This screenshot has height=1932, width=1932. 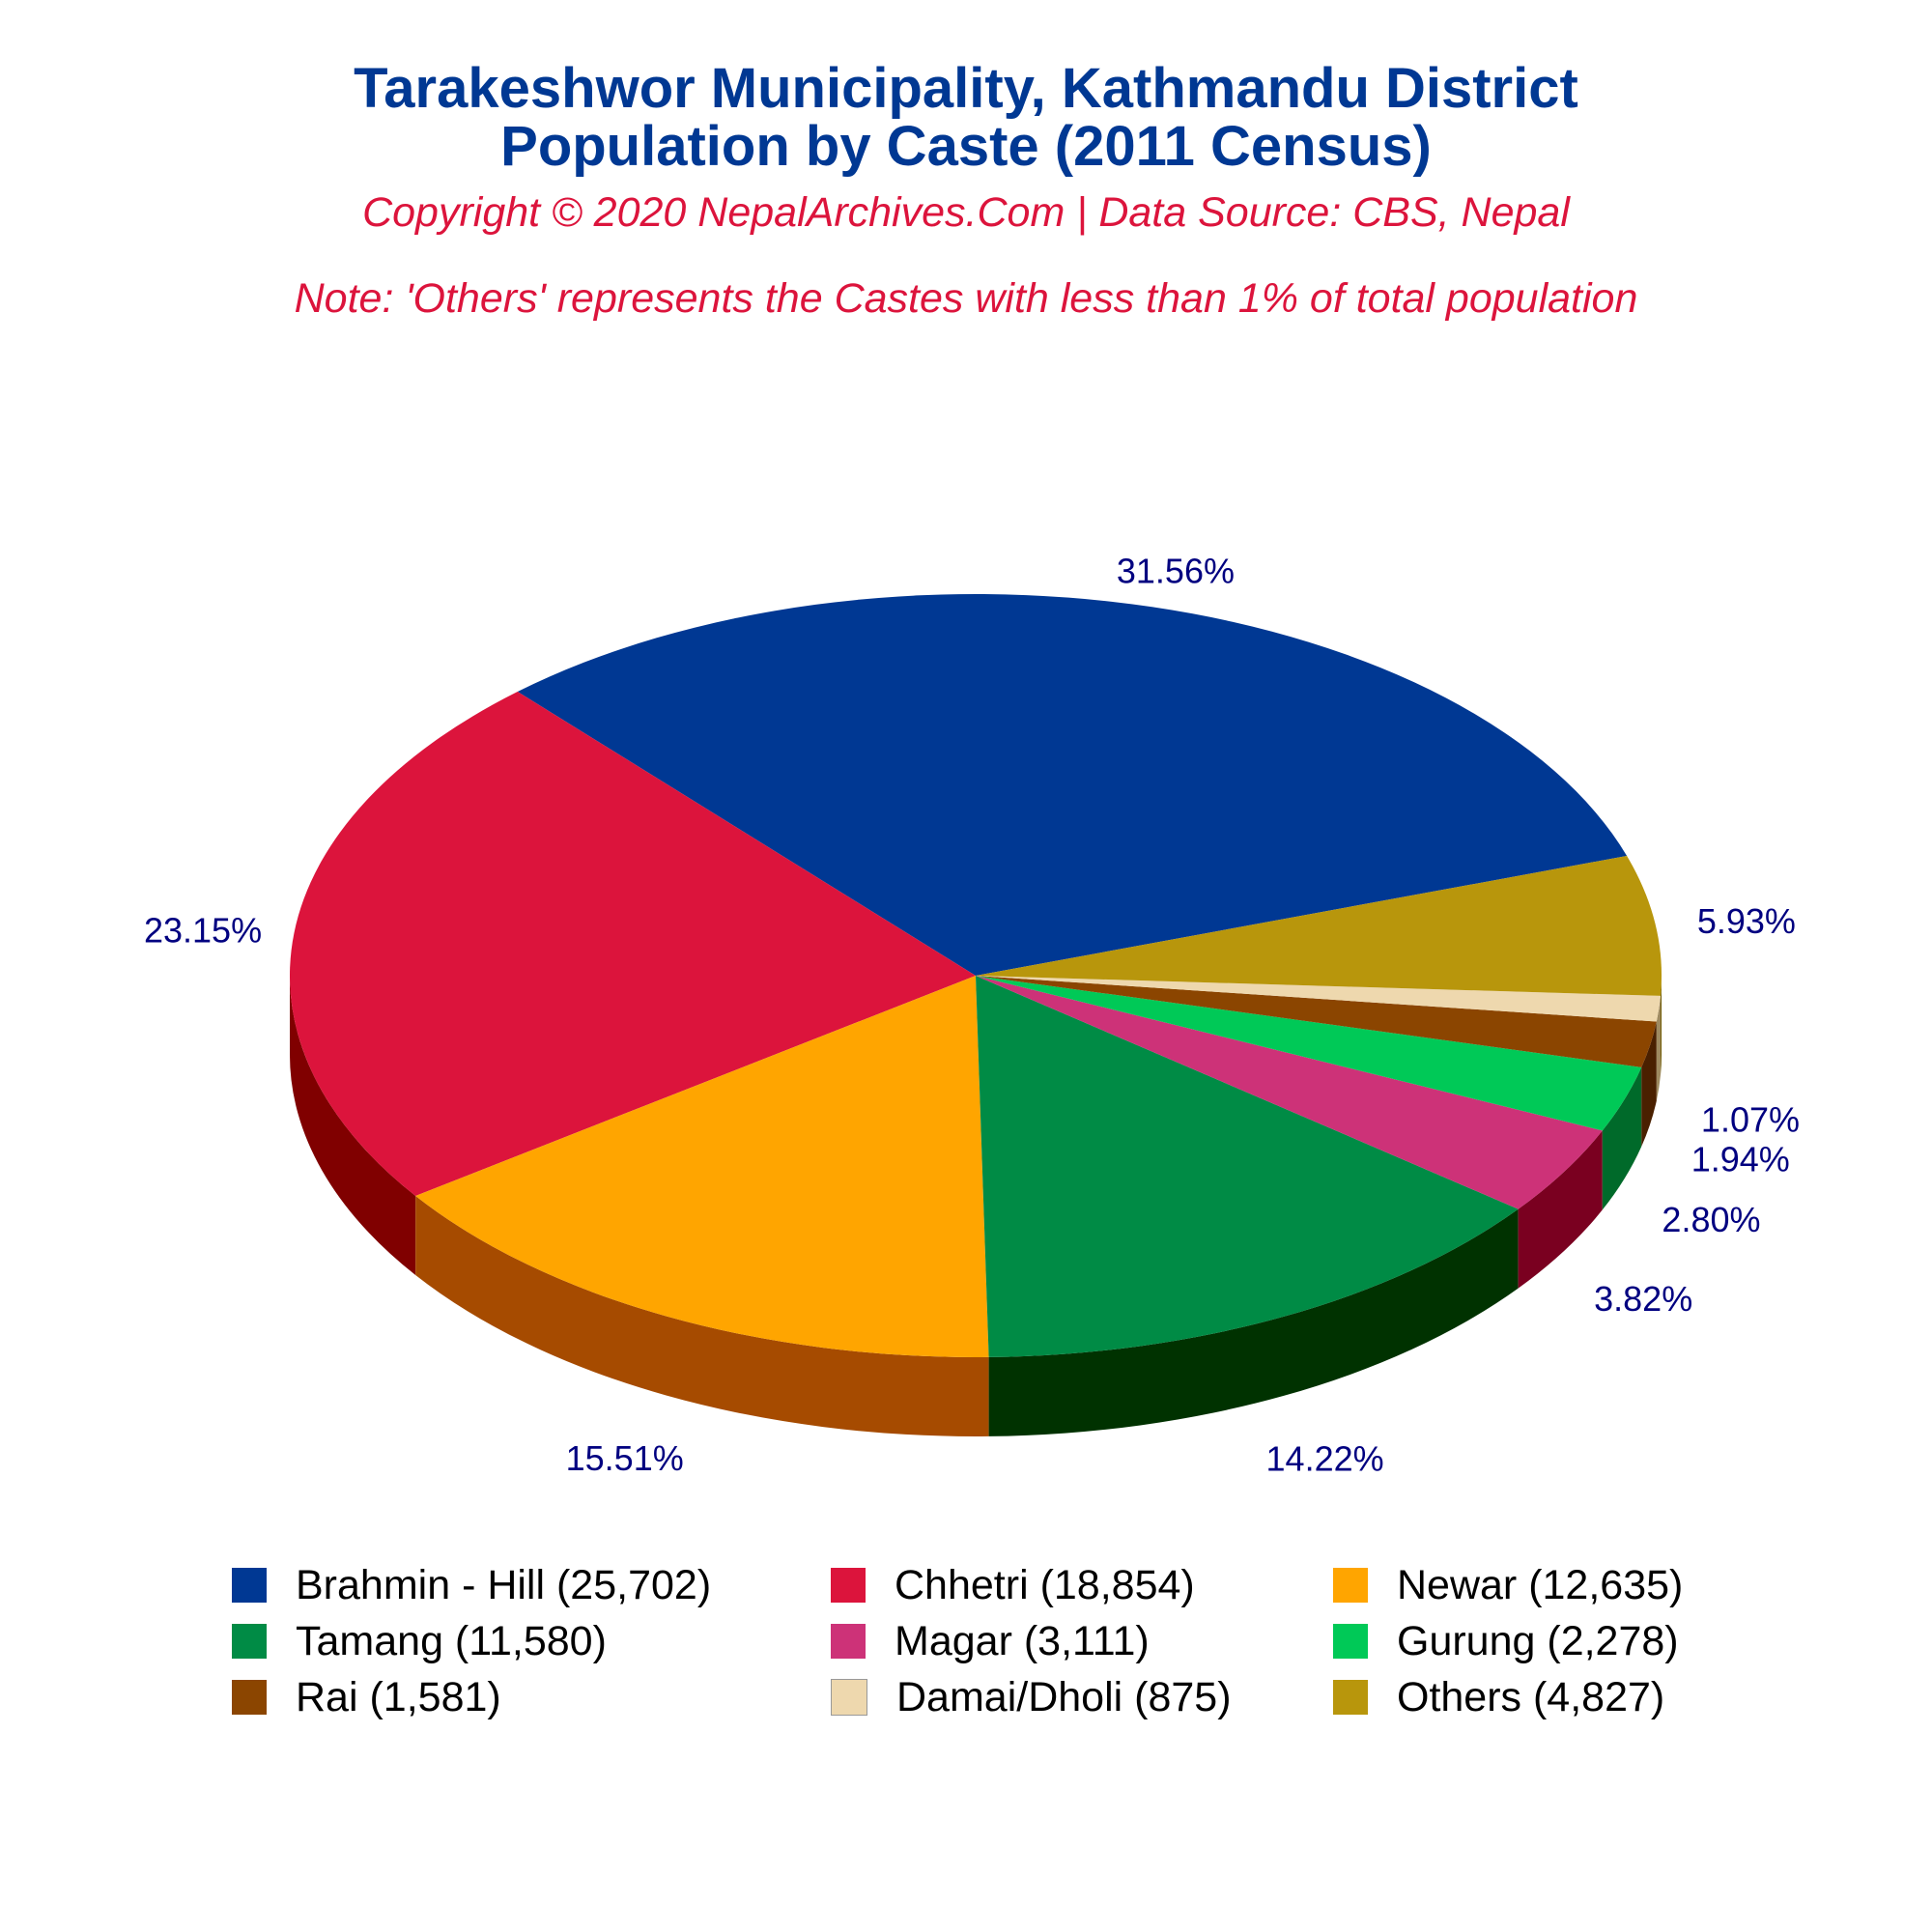 What do you see at coordinates (1750, 1120) in the screenshot?
I see `pie-percent-label: 1.07%` at bounding box center [1750, 1120].